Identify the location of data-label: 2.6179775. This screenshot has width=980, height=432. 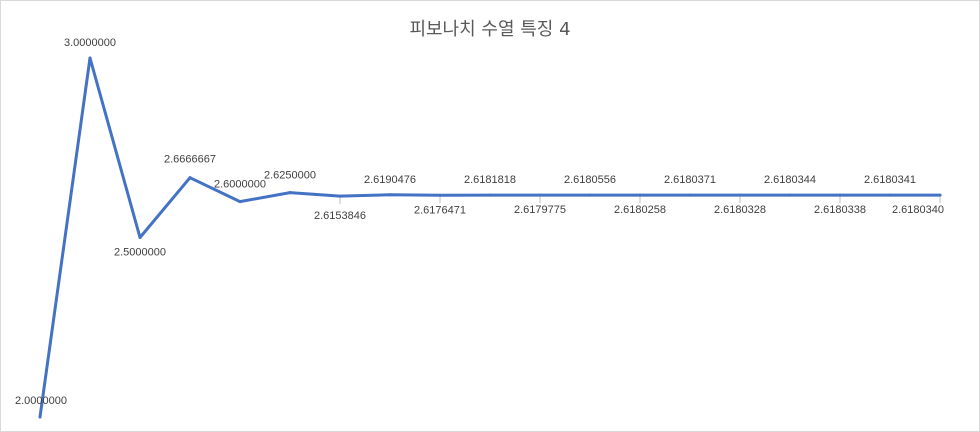
(540, 210).